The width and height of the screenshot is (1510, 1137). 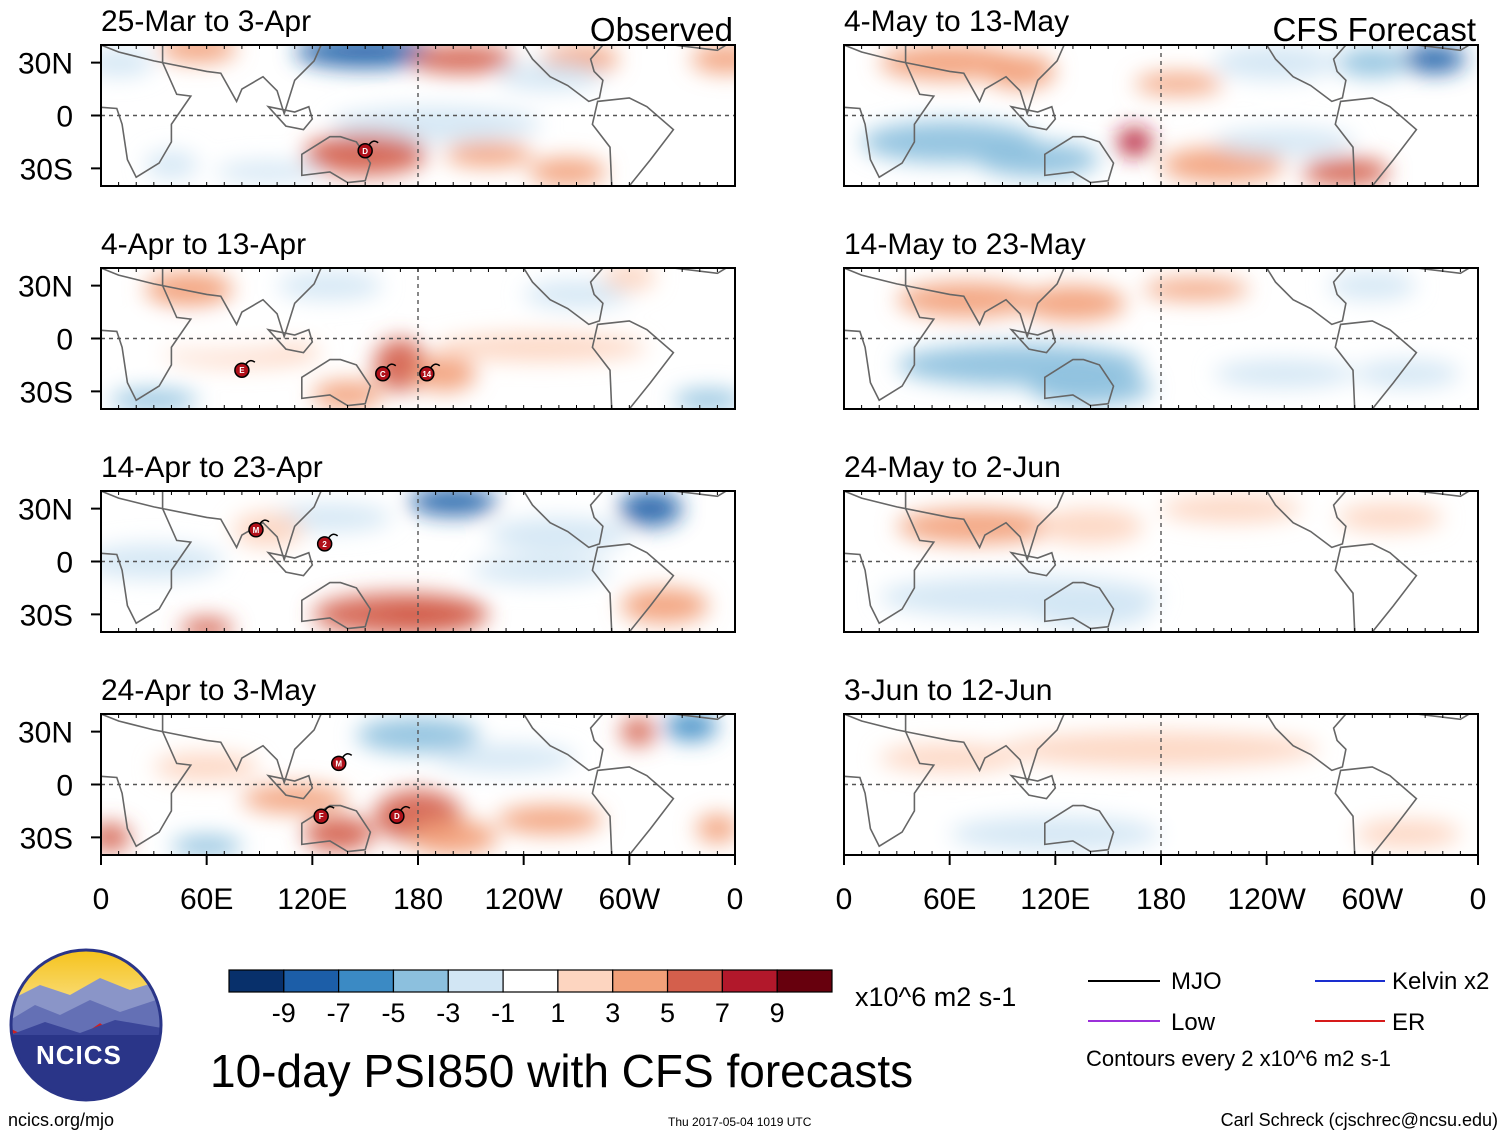 What do you see at coordinates (327, 542) in the screenshot?
I see `storm-marker: 2` at bounding box center [327, 542].